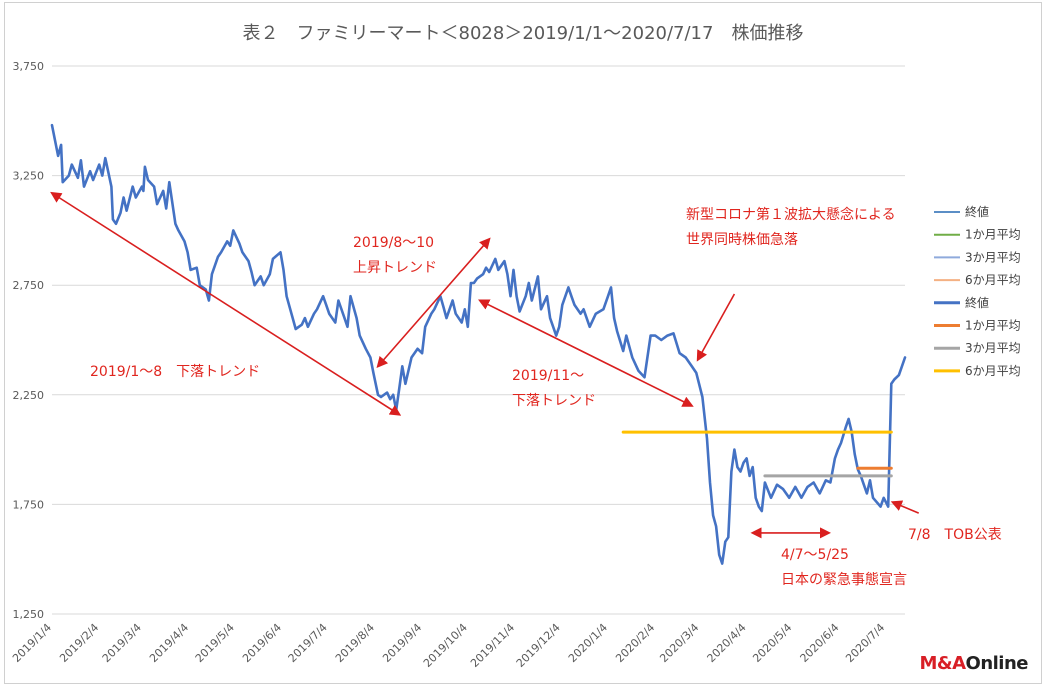 The width and height of the screenshot is (1046, 688). What do you see at coordinates (791, 214) in the screenshot?
I see `annotation-text: 新型コロナ第１波拡大懸念による` at bounding box center [791, 214].